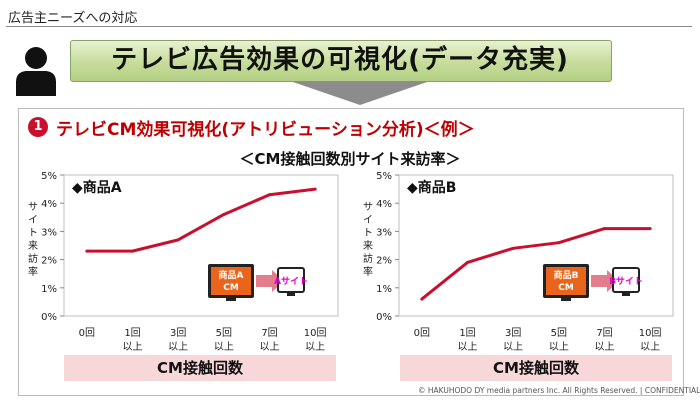  Describe the element at coordinates (291, 281) in the screenshot. I see `site-label: Aサイト` at that location.